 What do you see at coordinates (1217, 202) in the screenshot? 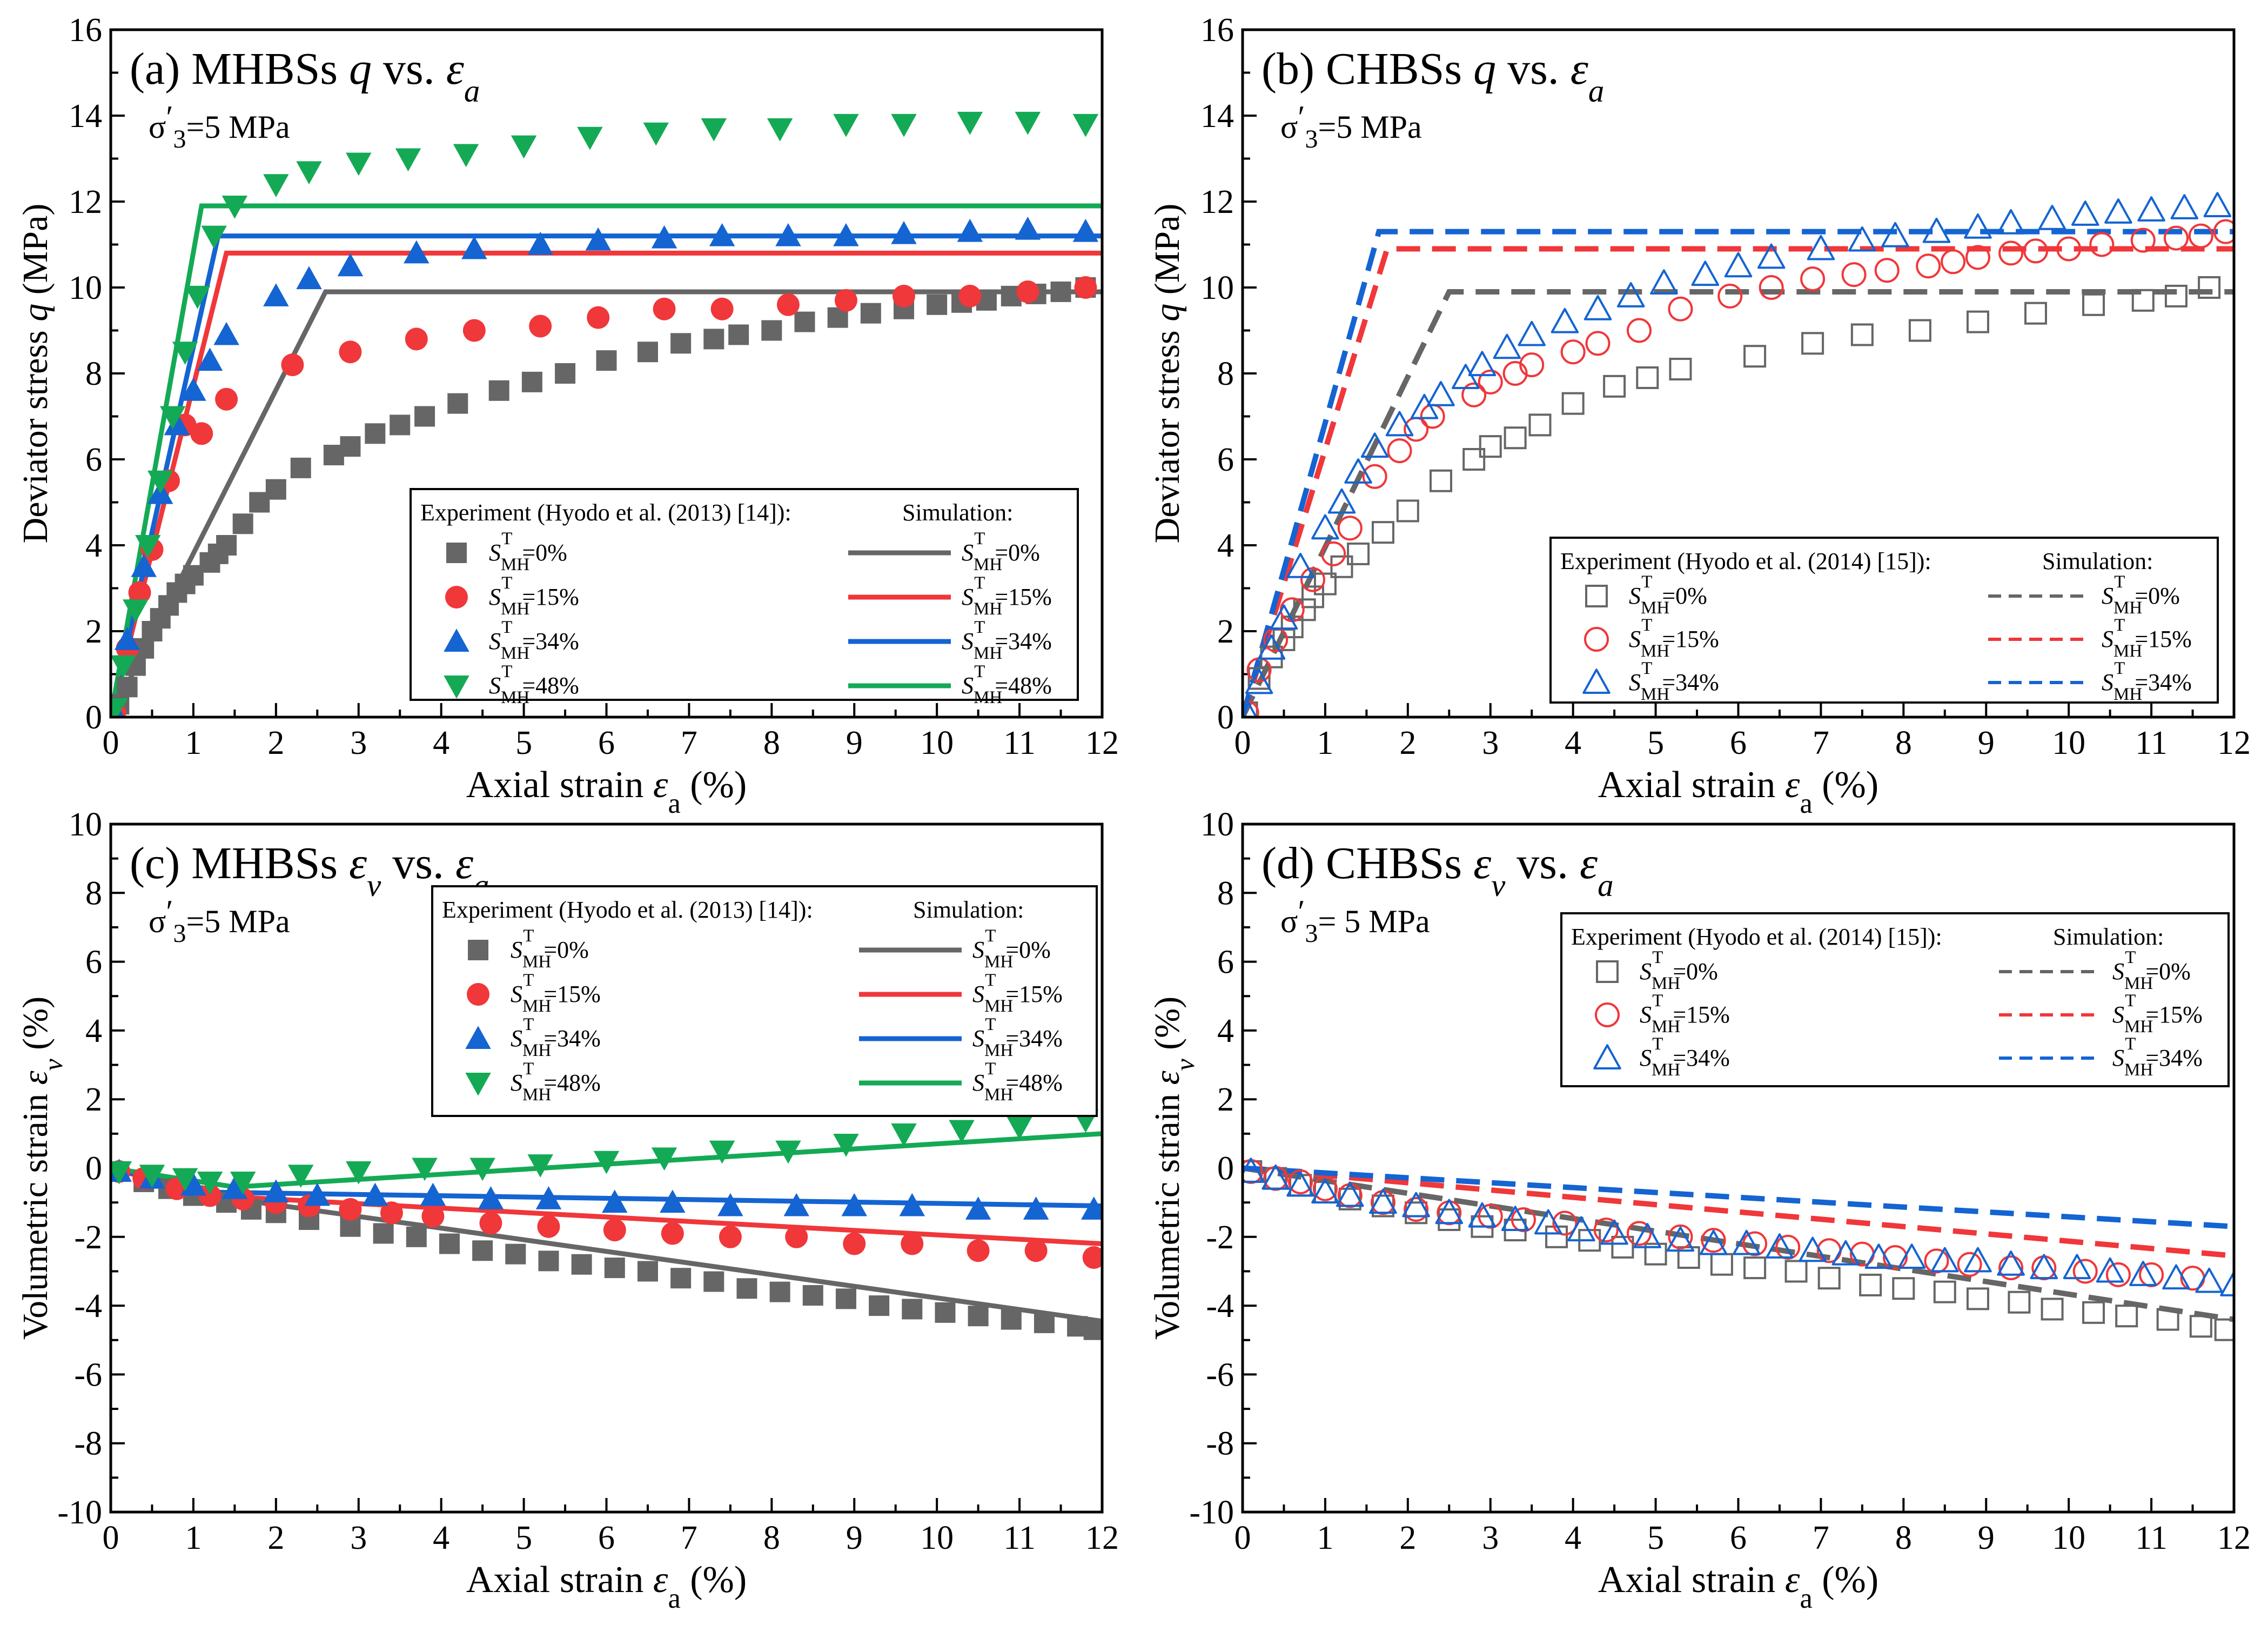
I see `y-tick-label: 12` at bounding box center [1217, 202].